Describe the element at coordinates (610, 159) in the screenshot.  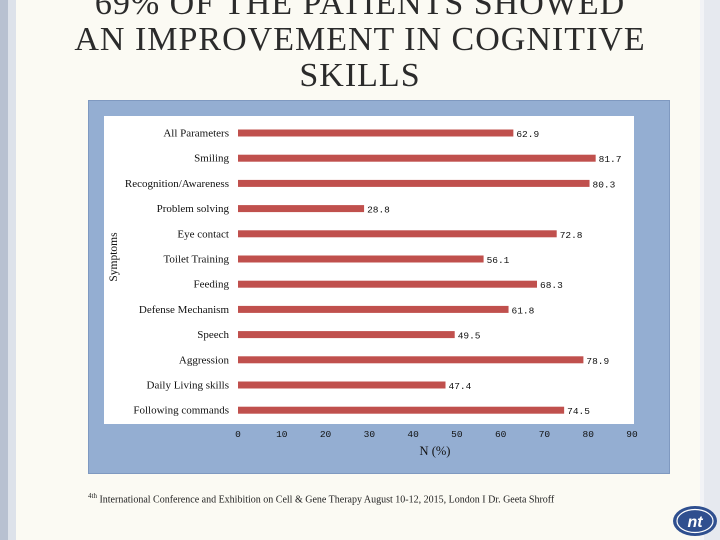
I see `value-label-1: 81.7` at that location.